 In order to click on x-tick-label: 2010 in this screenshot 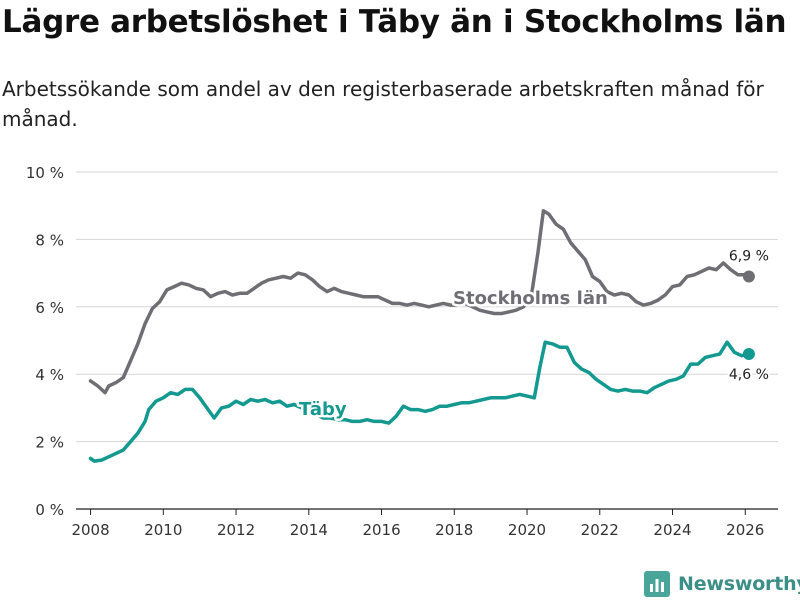, I will do `click(163, 530)`.